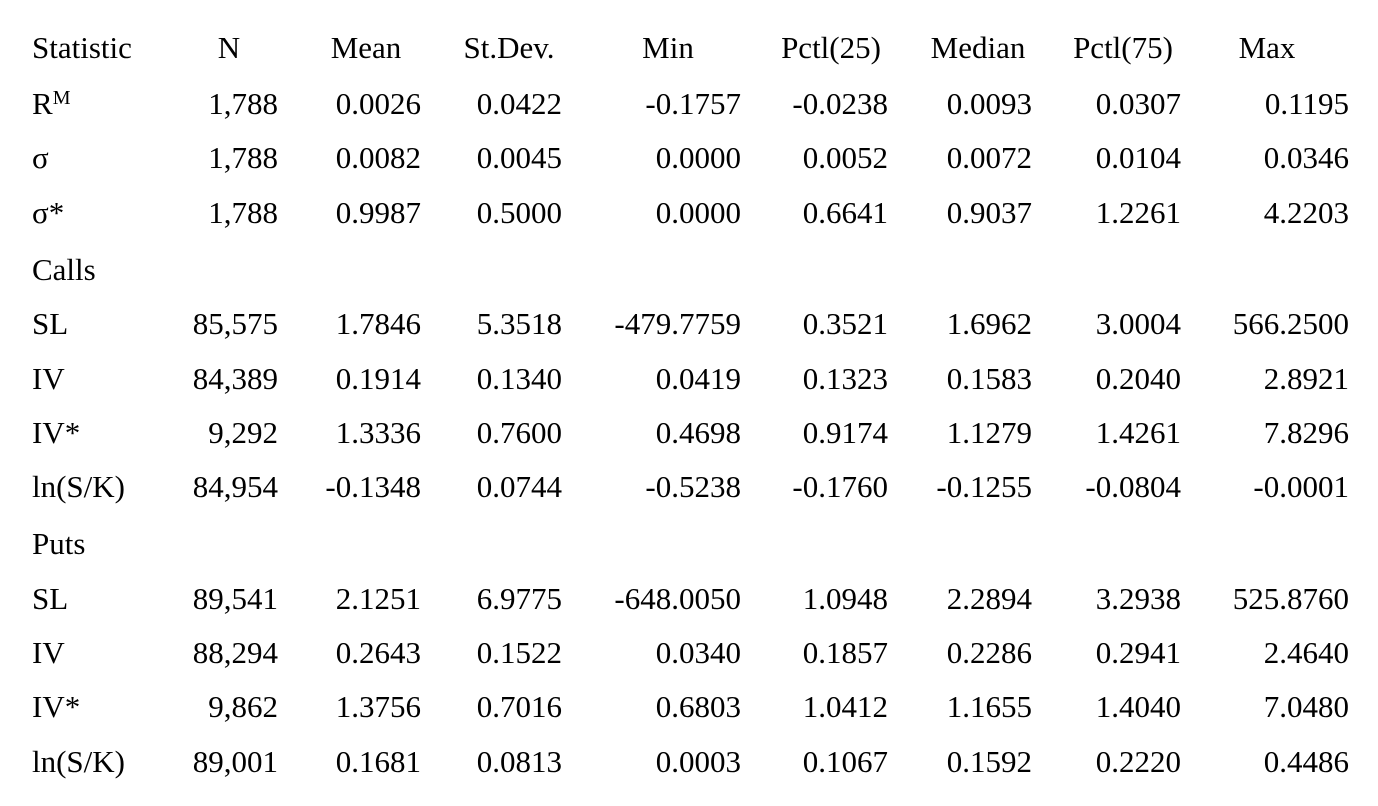 This screenshot has width=1378, height=806. What do you see at coordinates (1138, 378) in the screenshot?
I see `cell: 0.2040` at bounding box center [1138, 378].